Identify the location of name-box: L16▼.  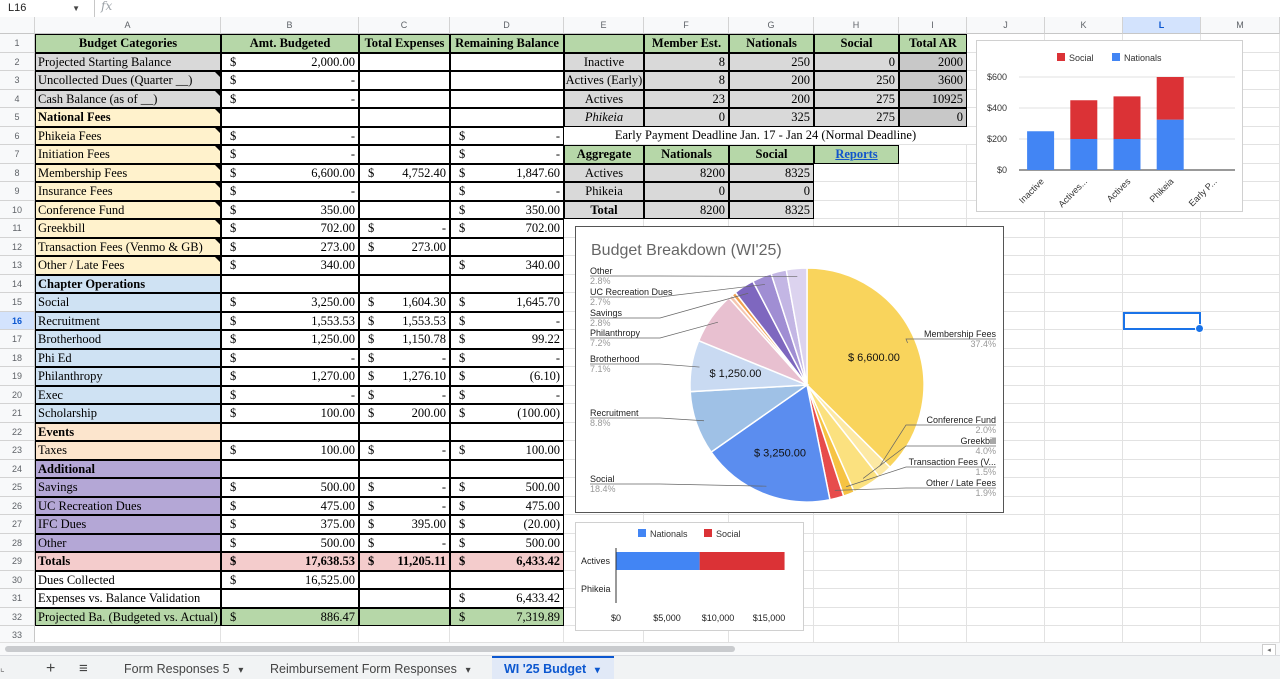
(43, 8).